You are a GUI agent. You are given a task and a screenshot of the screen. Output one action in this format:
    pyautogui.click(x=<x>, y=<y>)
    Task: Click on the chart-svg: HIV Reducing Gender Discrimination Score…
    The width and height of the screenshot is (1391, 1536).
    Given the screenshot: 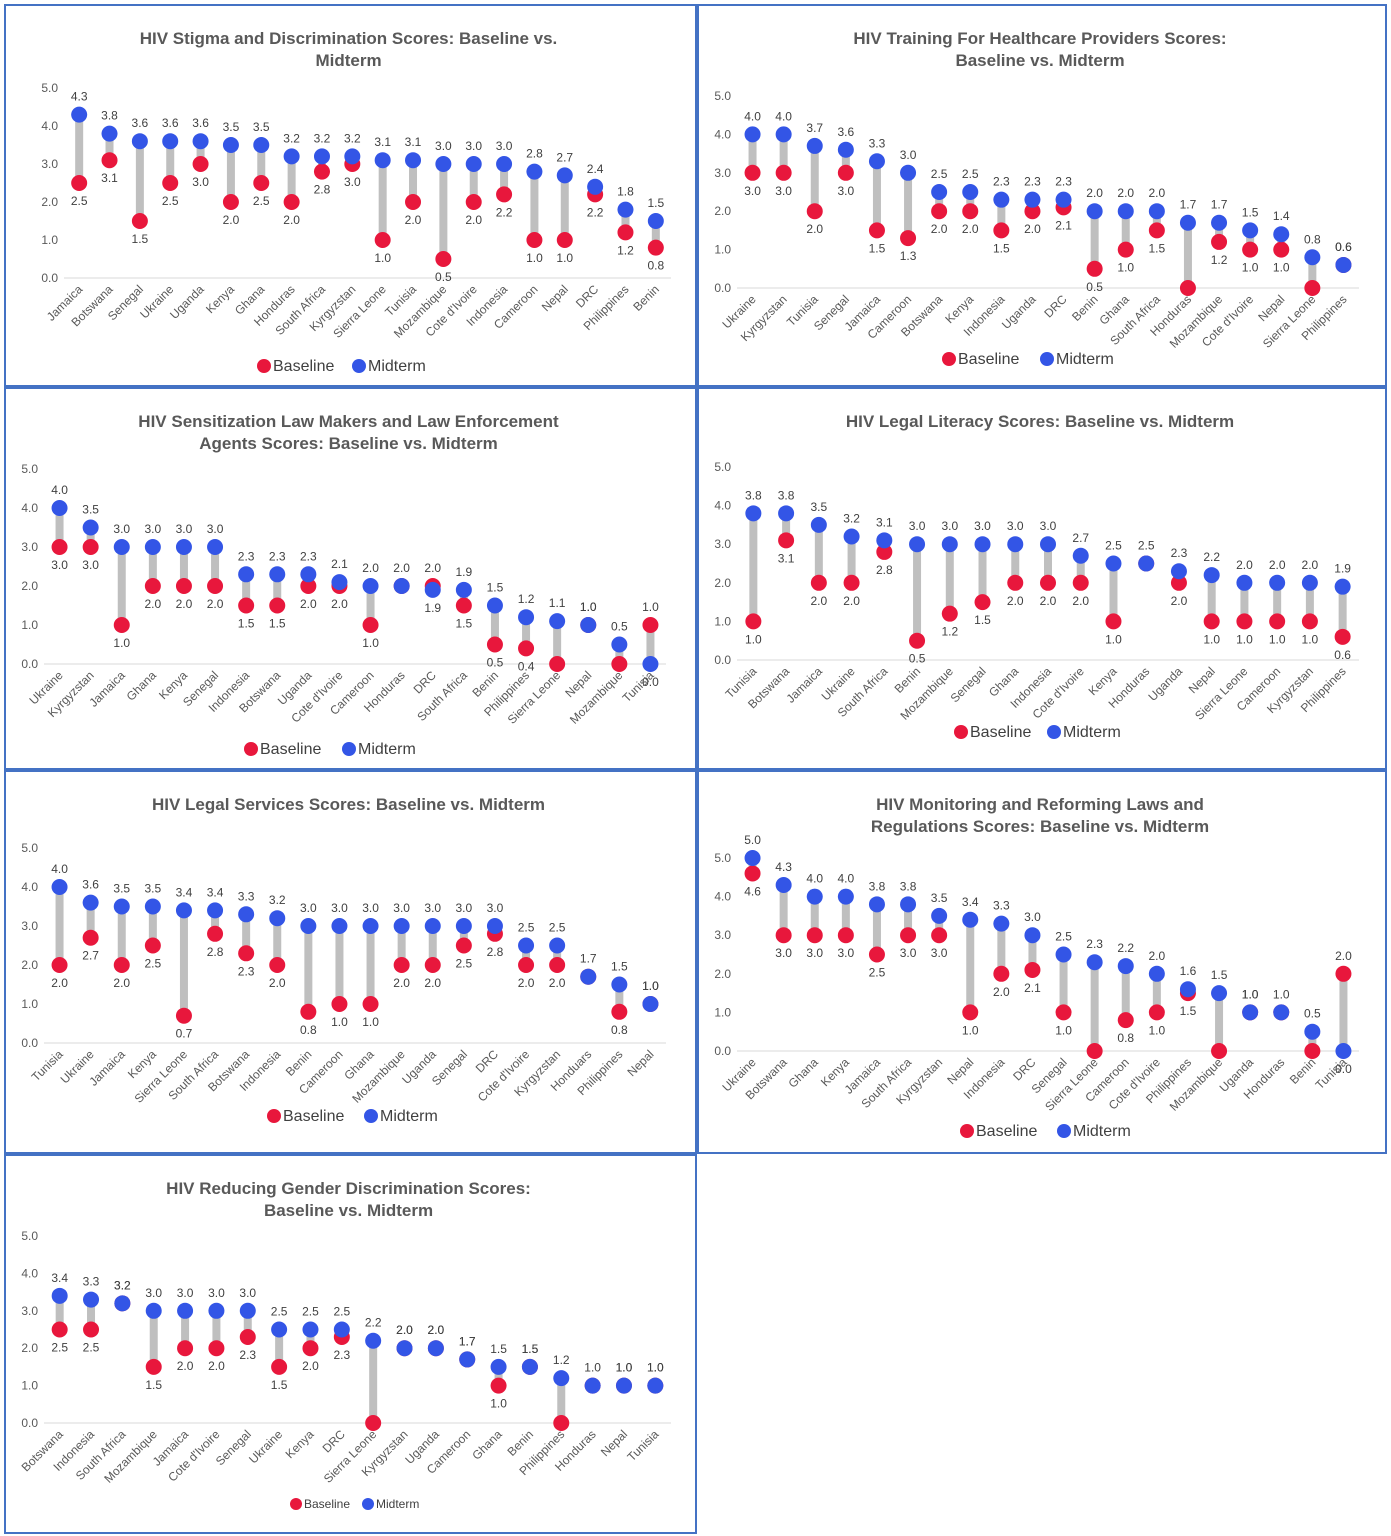 What is the action you would take?
    pyautogui.click(x=345, y=1345)
    